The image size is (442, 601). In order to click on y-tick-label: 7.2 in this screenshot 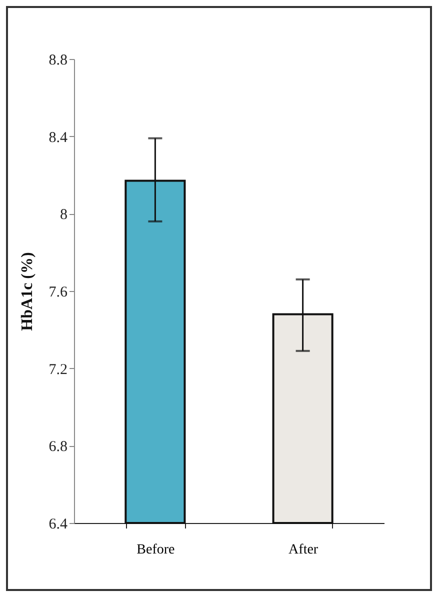, I will do `click(58, 370)`.